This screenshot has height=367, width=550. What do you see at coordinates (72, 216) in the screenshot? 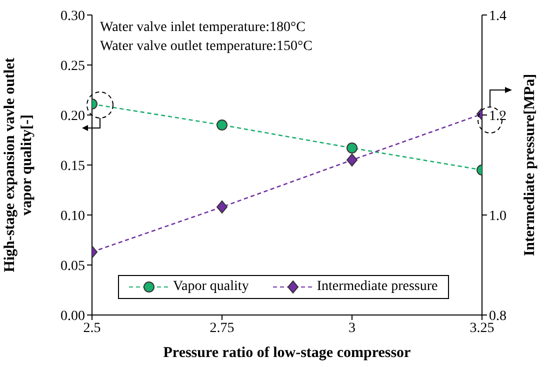
I see `y-tick-label: 0.10` at bounding box center [72, 216].